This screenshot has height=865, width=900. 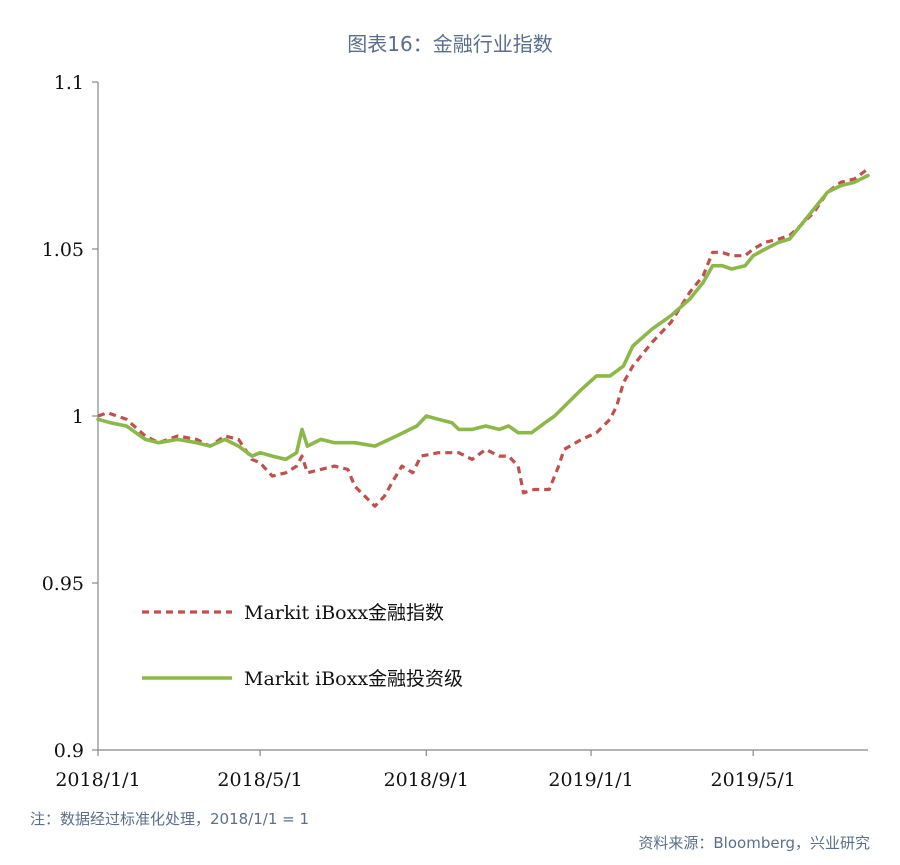 What do you see at coordinates (97, 780) in the screenshot?
I see `x-tick-label: 2018/1/1` at bounding box center [97, 780].